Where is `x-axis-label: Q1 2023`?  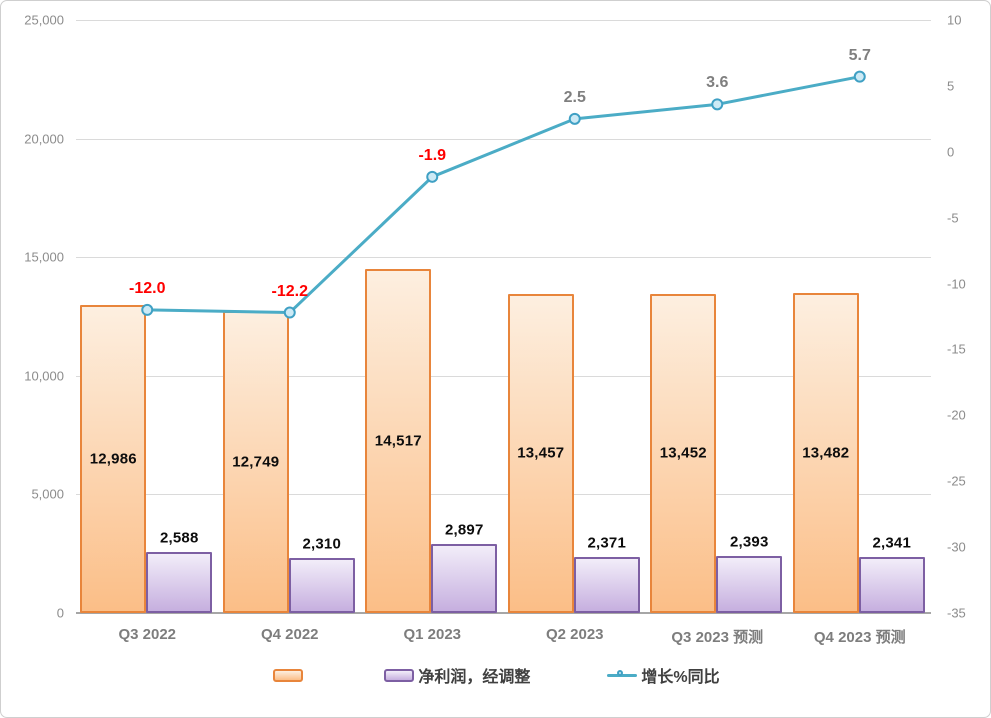
x-axis-label: Q1 2023 is located at coordinates (432, 634).